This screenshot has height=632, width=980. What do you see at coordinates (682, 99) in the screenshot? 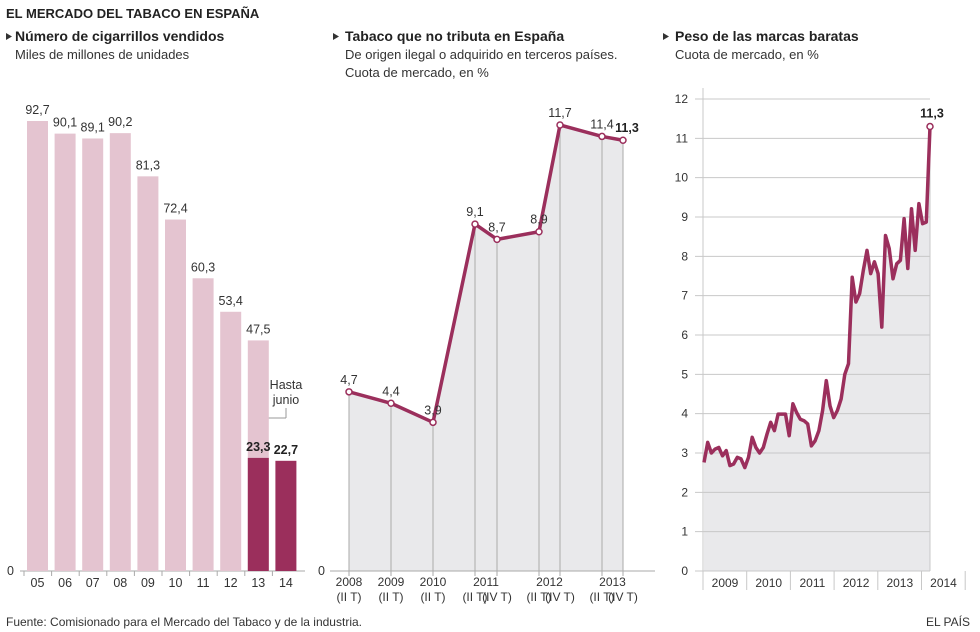
I see `y-tick-label: 12` at bounding box center [682, 99].